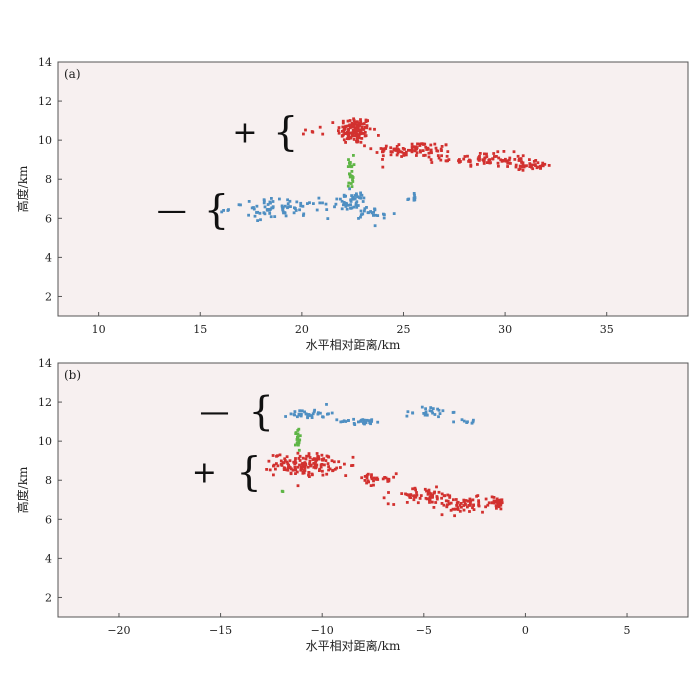 The height and width of the screenshot is (673, 700). What do you see at coordinates (285, 132) in the screenshot?
I see `brace-symbol: {` at bounding box center [285, 132].